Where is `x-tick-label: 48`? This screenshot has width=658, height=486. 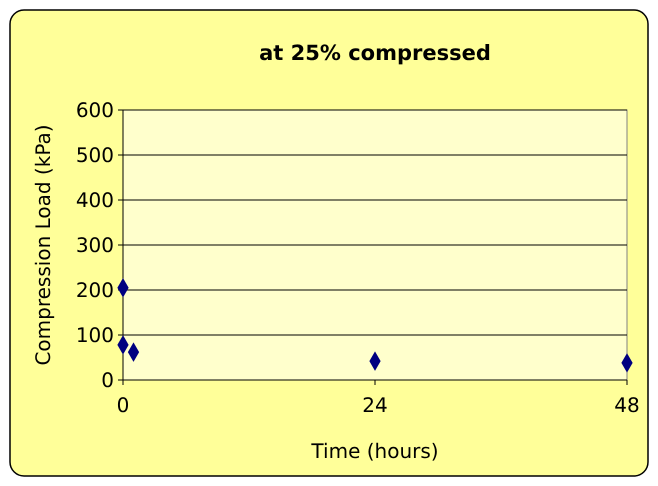 x-tick-label: 48 is located at coordinates (627, 405).